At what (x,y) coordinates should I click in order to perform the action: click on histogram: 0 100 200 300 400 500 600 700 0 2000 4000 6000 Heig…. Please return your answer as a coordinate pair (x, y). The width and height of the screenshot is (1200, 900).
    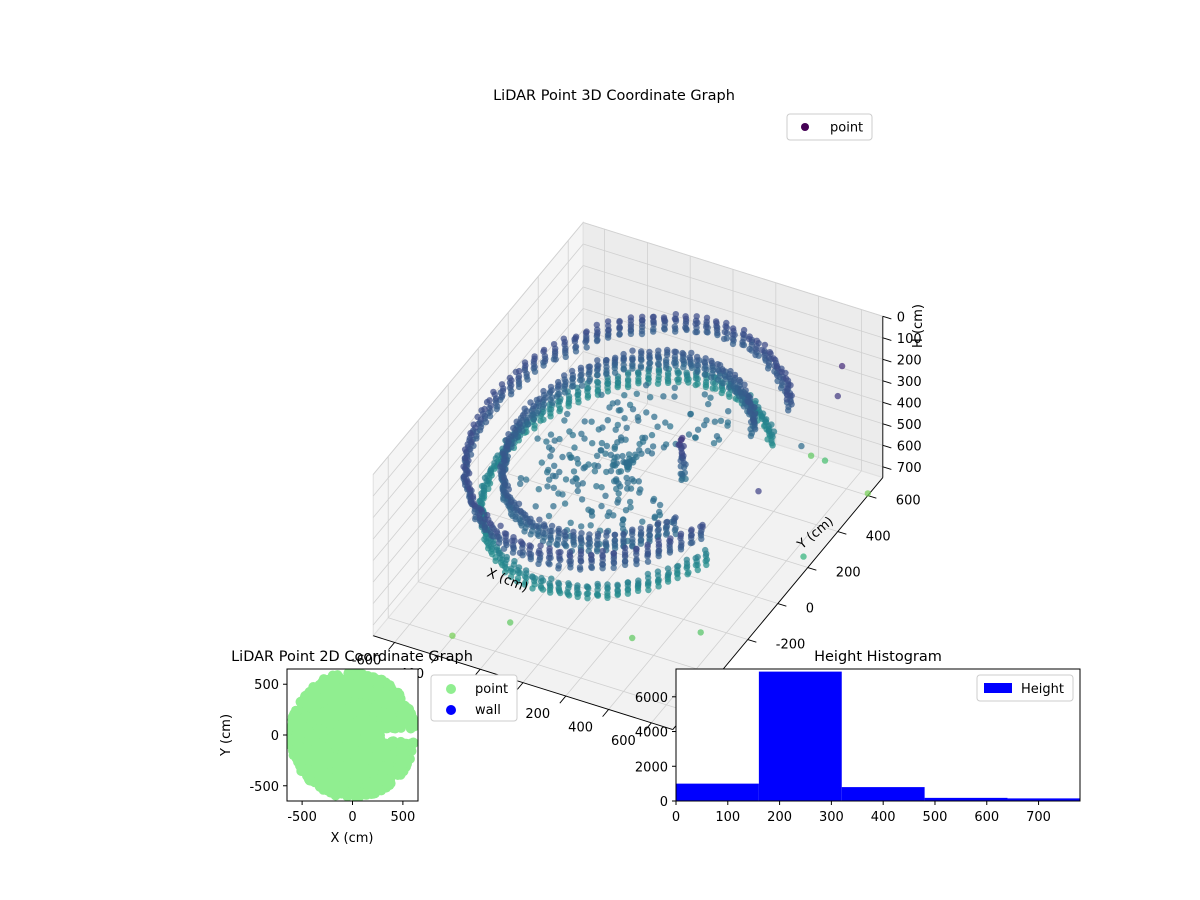
    Looking at the image, I should click on (858, 737).